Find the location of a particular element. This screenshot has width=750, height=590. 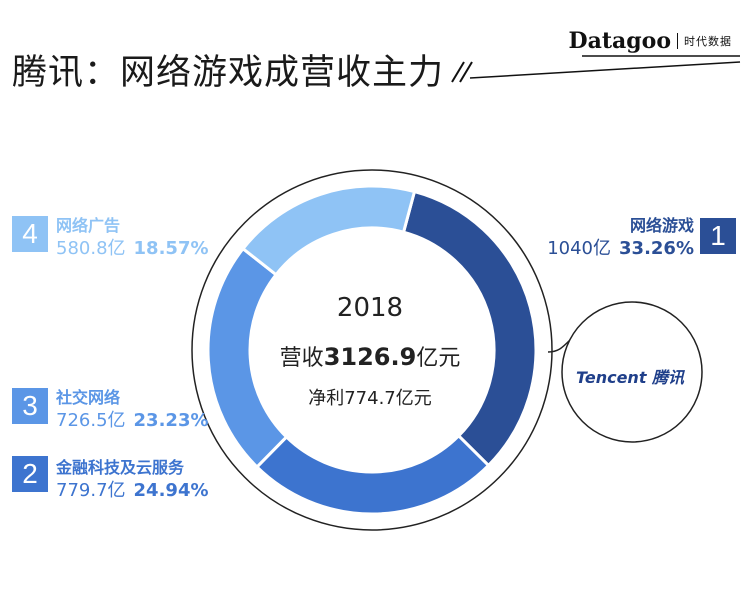

segment-percent-fintech: 24.94% is located at coordinates (171, 490).